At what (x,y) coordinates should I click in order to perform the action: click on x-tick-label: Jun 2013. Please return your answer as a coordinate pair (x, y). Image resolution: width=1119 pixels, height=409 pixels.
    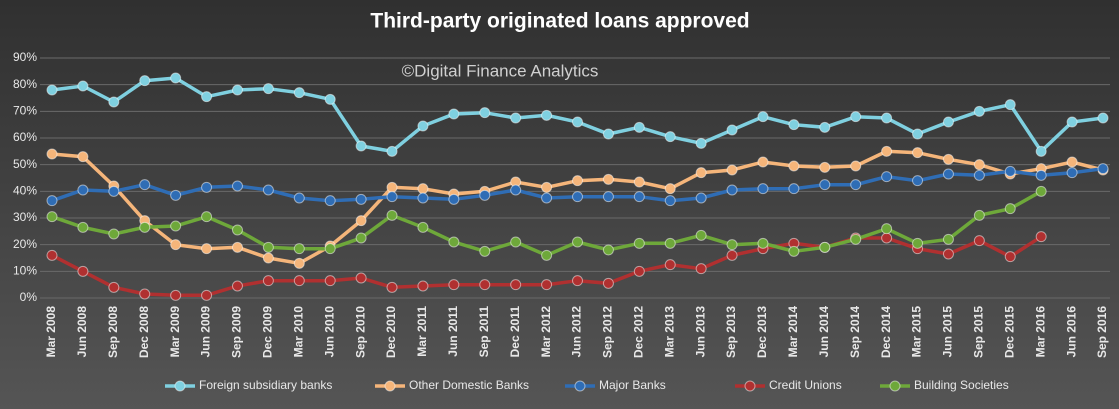
    Looking at the image, I should click on (700, 332).